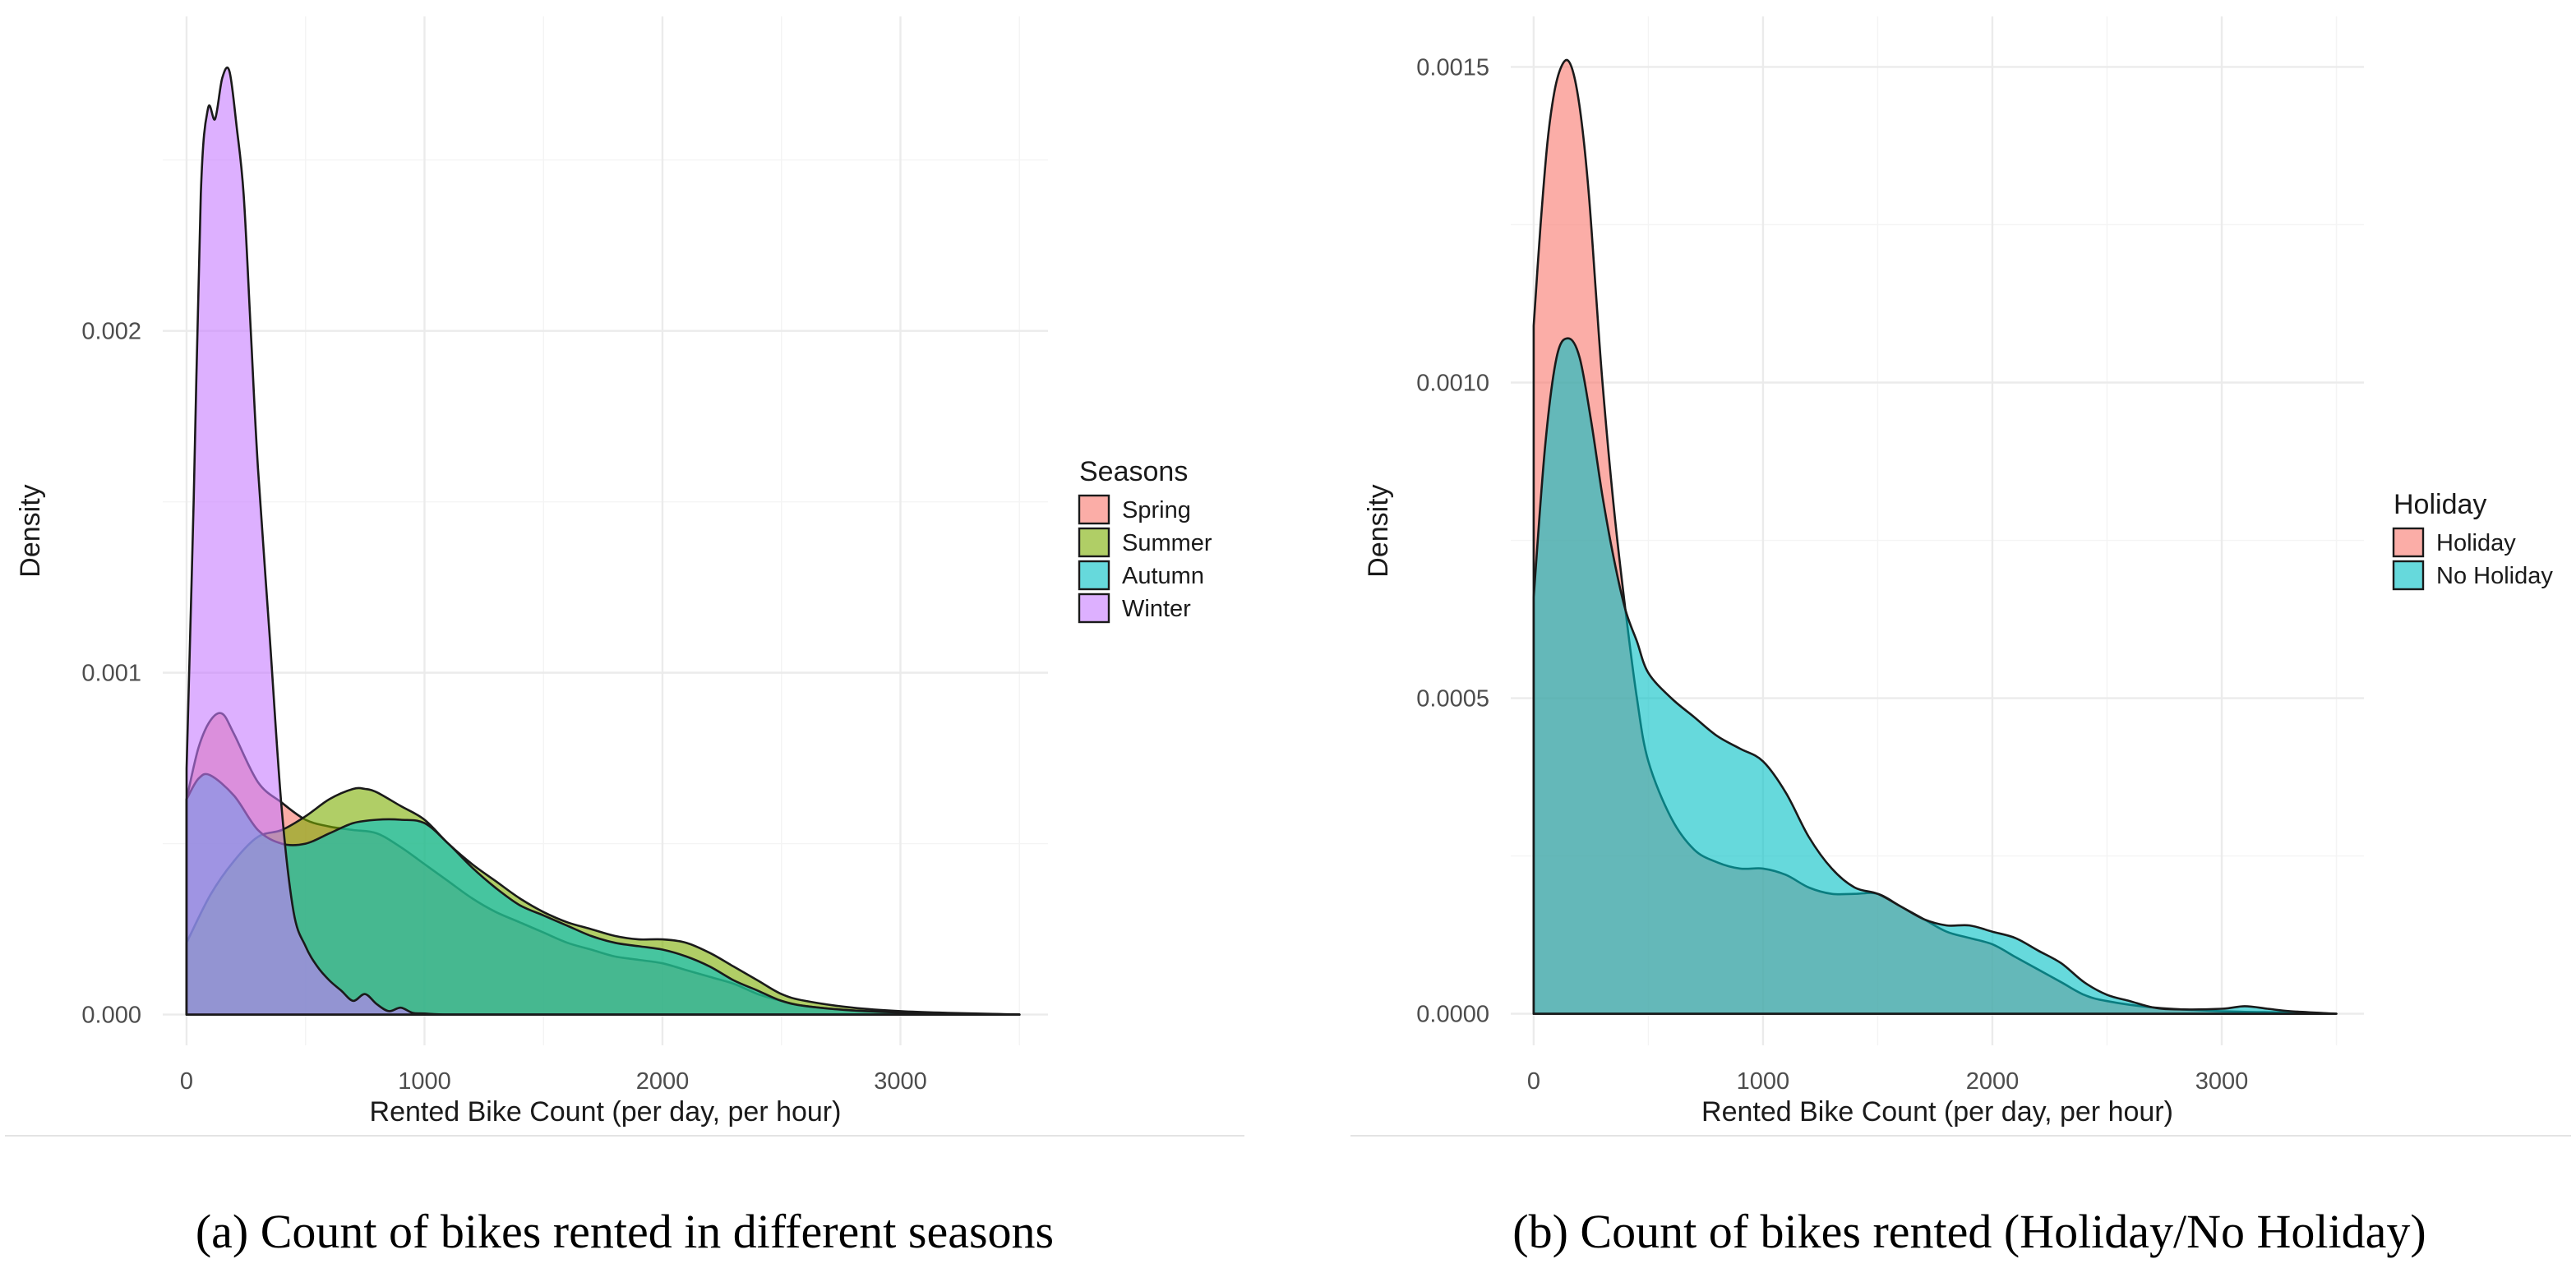 This screenshot has width=2576, height=1282. I want to click on seasons-y-axis-title: Density, so click(30, 530).